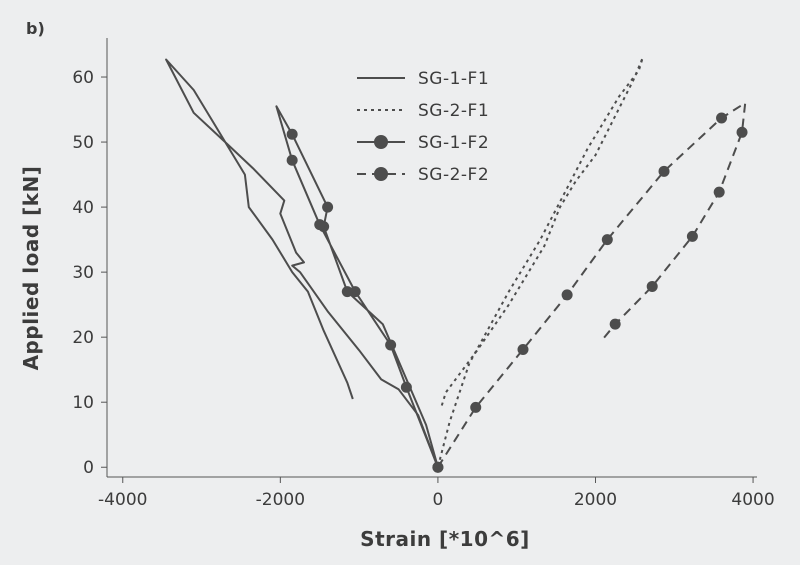 This screenshot has height=565, width=800. I want to click on legend-label: SG-1-F2, so click(453, 143).